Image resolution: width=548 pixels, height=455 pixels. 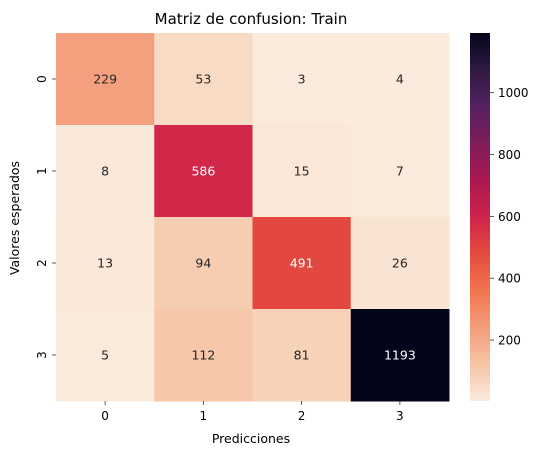 I want to click on y-tick-label: 1, so click(x=42, y=171).